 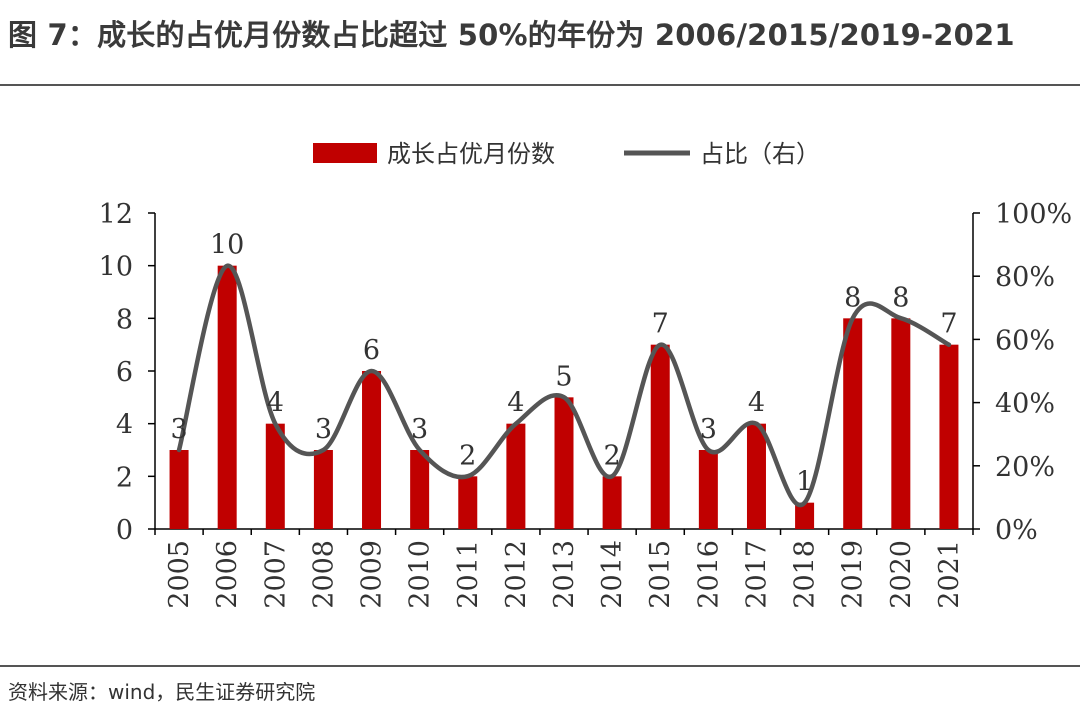 What do you see at coordinates (124, 530) in the screenshot?
I see `left-tick-label: 0` at bounding box center [124, 530].